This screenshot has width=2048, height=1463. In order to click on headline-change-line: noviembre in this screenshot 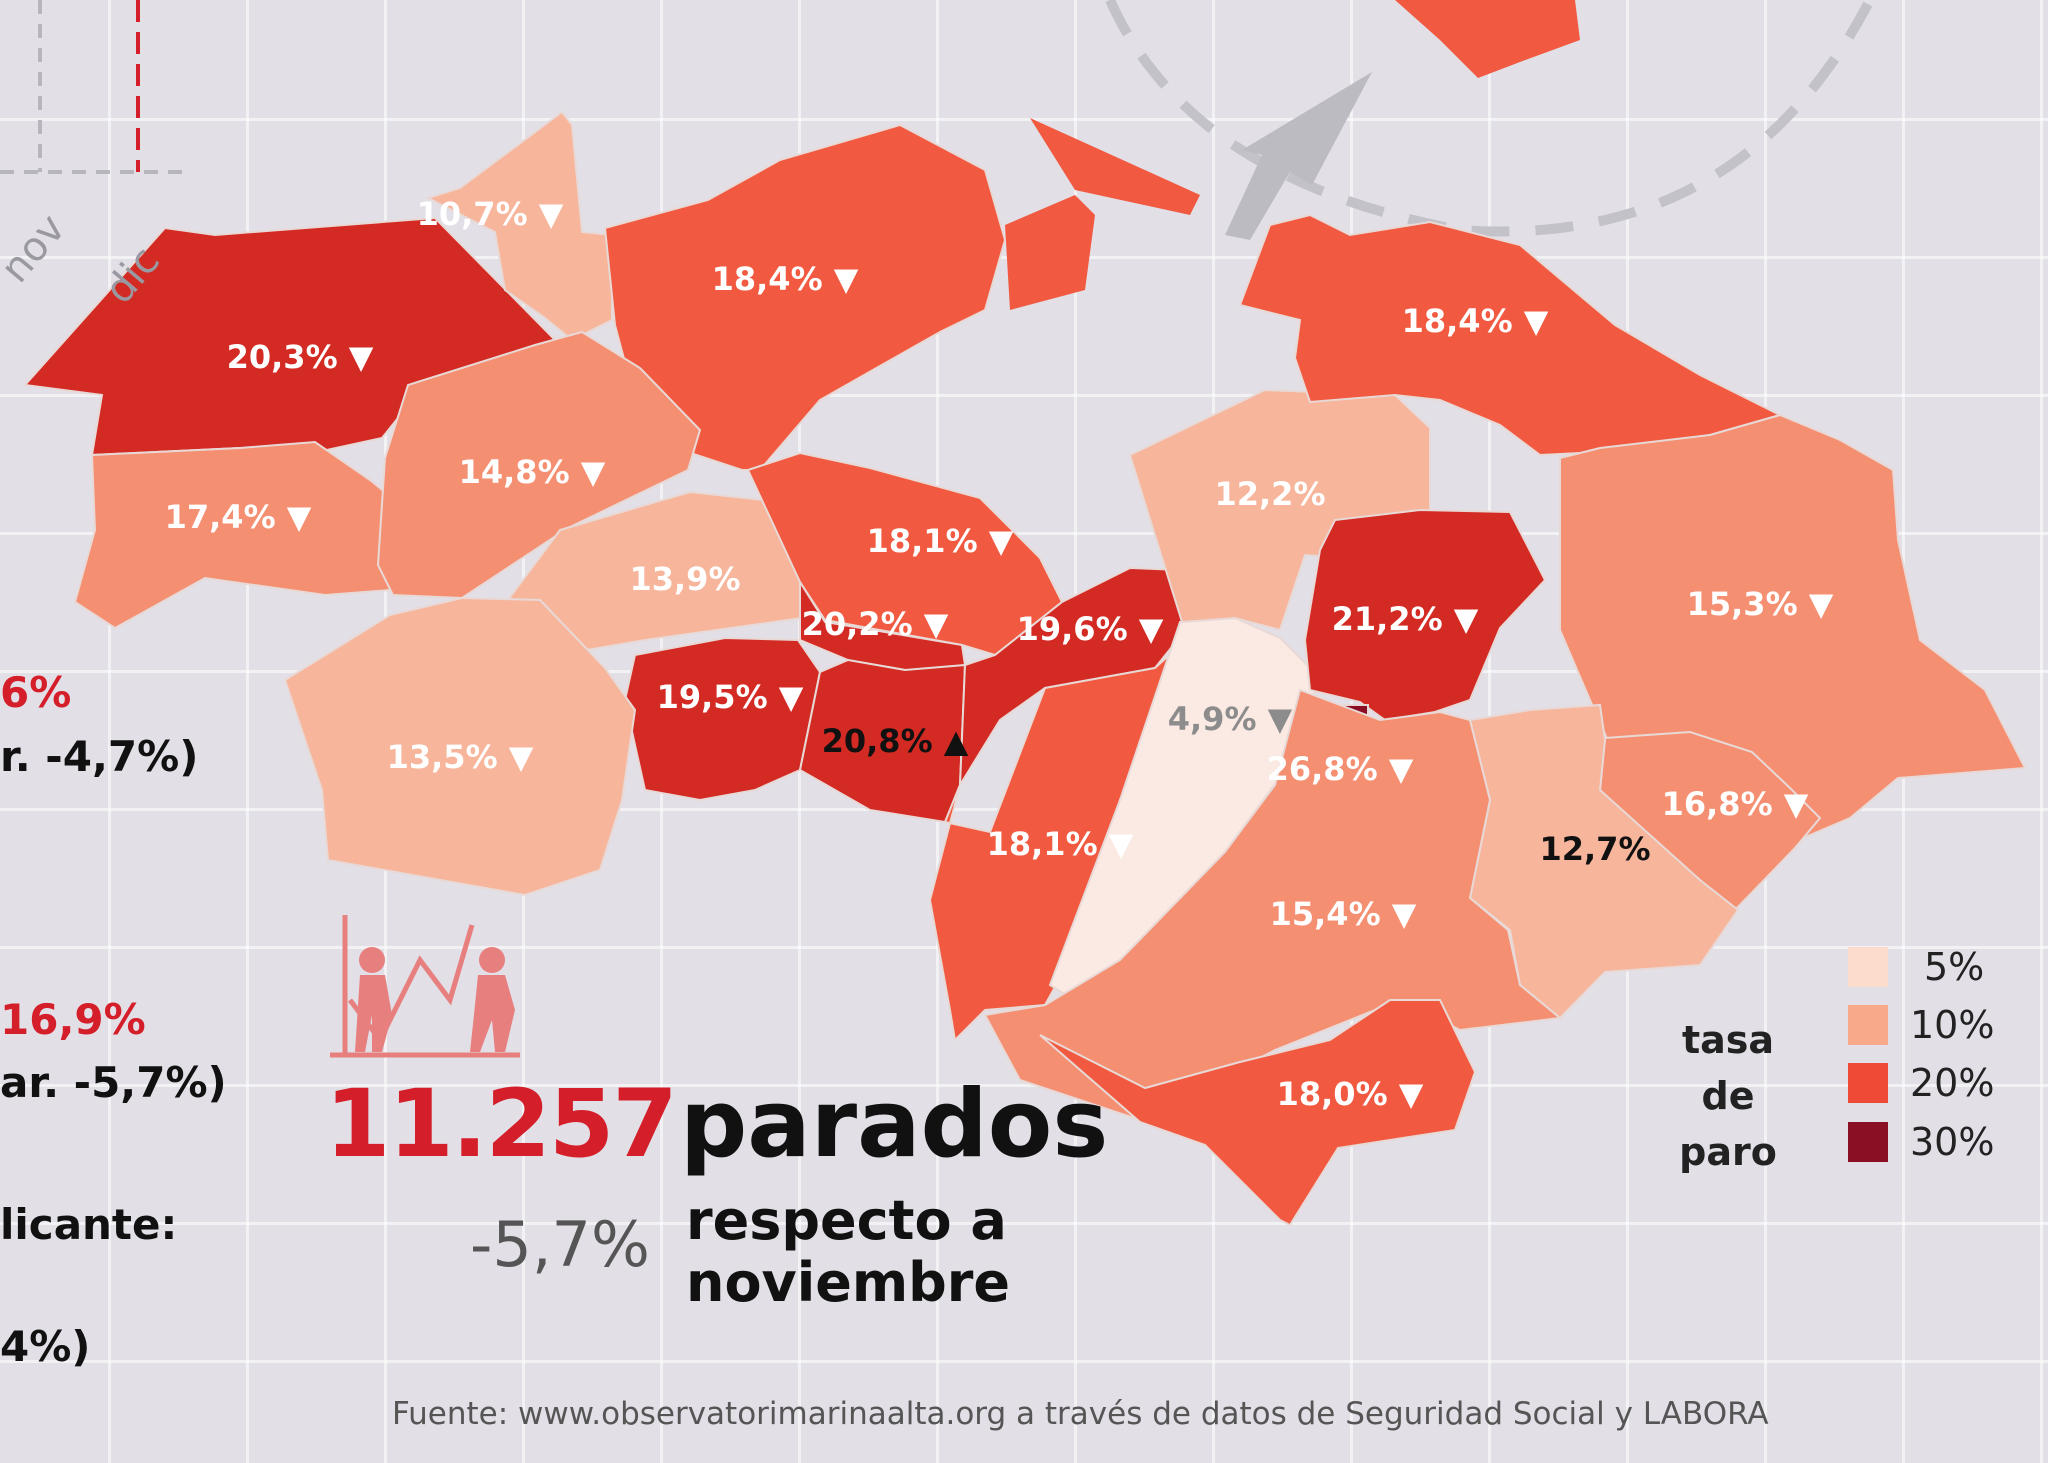, I will do `click(848, 1282)`.